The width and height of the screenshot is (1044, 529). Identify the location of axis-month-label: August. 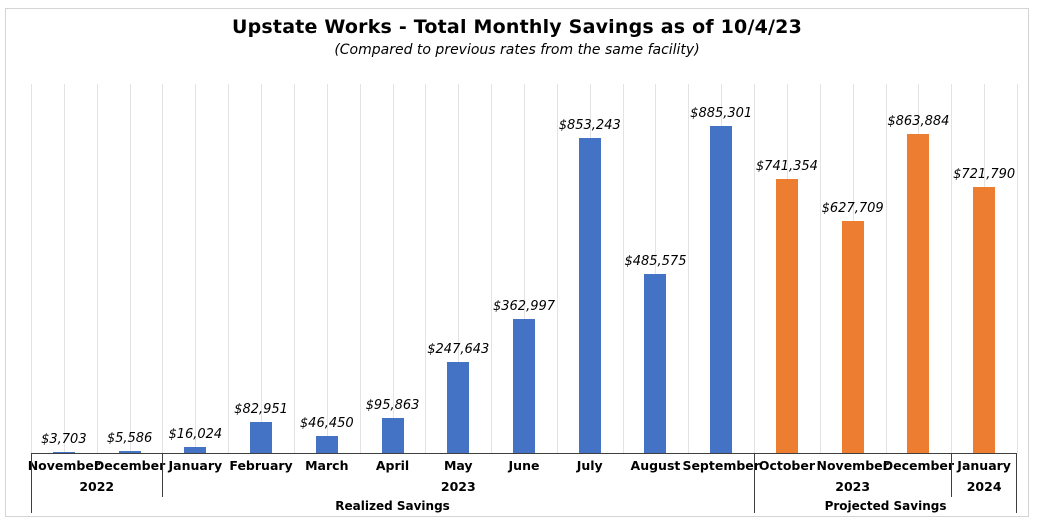
(655, 465).